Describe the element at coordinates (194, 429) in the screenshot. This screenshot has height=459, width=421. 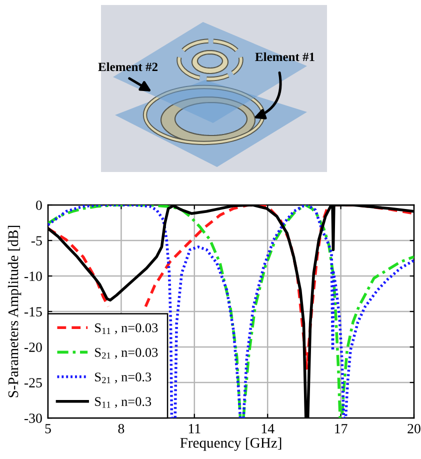
I see `x-tick-label: 11` at that location.